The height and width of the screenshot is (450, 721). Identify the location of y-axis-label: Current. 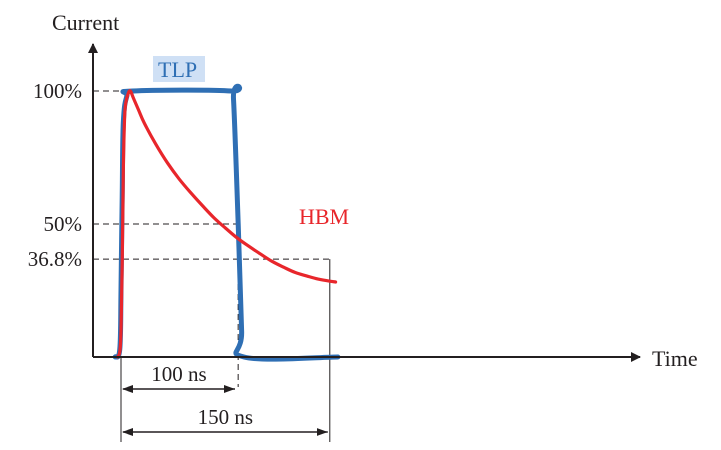
(85, 22).